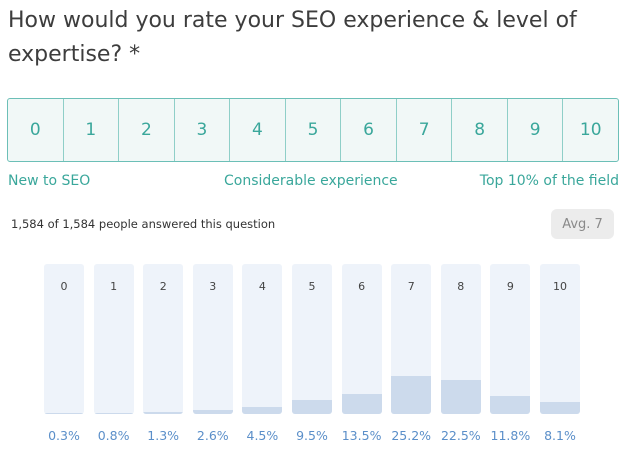 The image size is (629, 452). What do you see at coordinates (510, 339) in the screenshot?
I see `bar-track-9: 9` at bounding box center [510, 339].